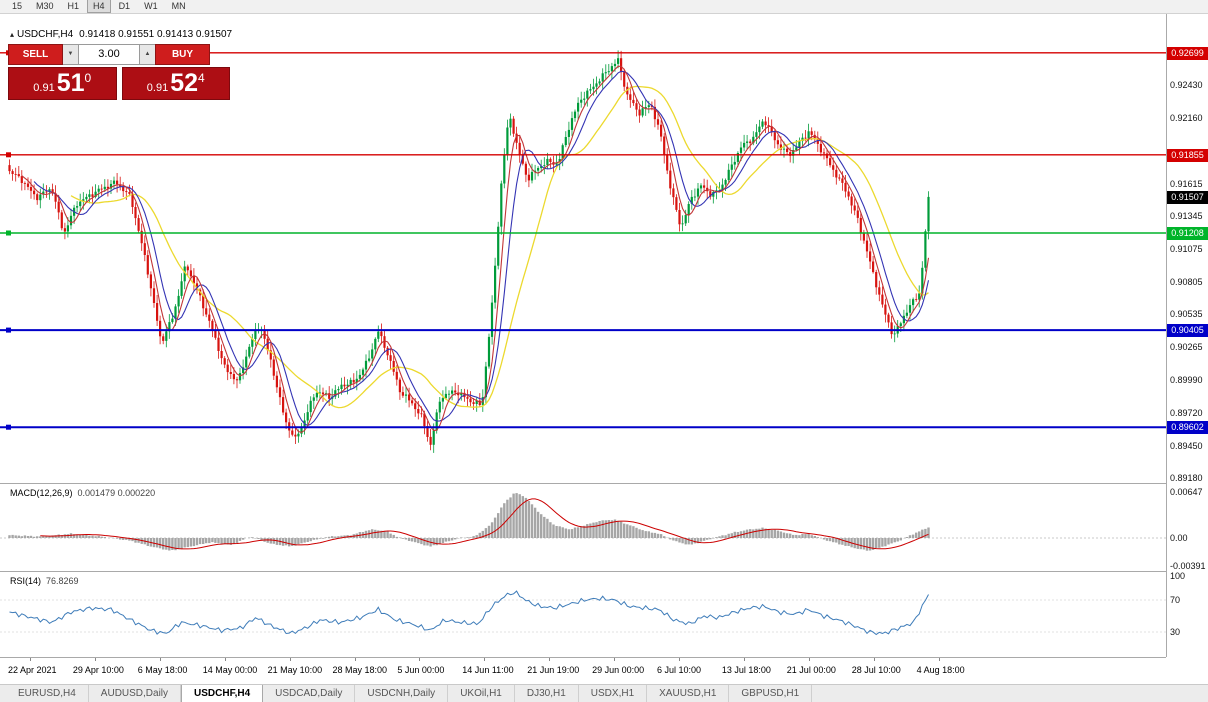 The image size is (1208, 702). I want to click on sell-price-tile: 0.91 51 0, so click(62, 83).